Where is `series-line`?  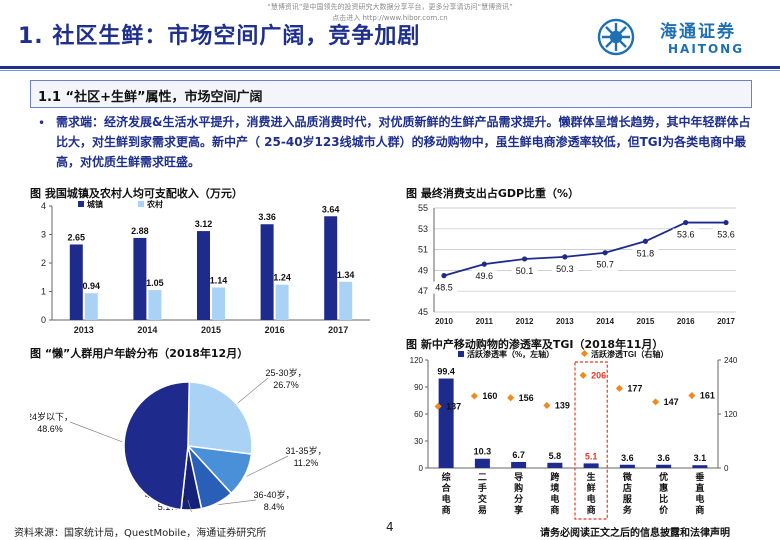 series-line is located at coordinates (584, 249).